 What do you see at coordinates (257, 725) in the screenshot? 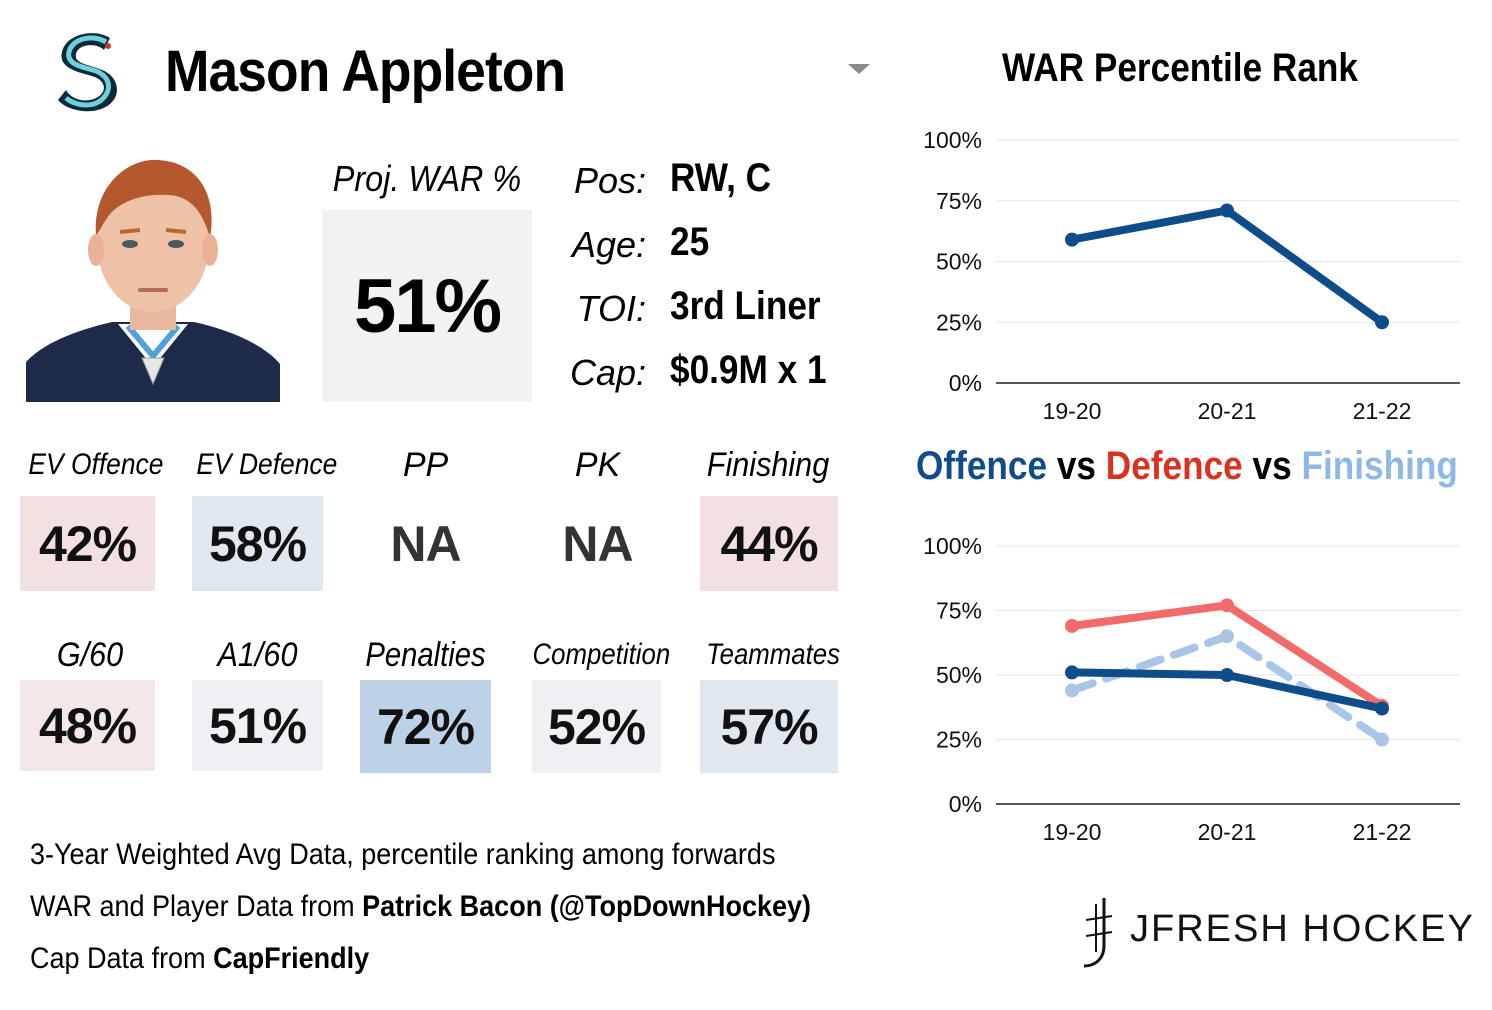
I see `a160-tile: 51%` at bounding box center [257, 725].